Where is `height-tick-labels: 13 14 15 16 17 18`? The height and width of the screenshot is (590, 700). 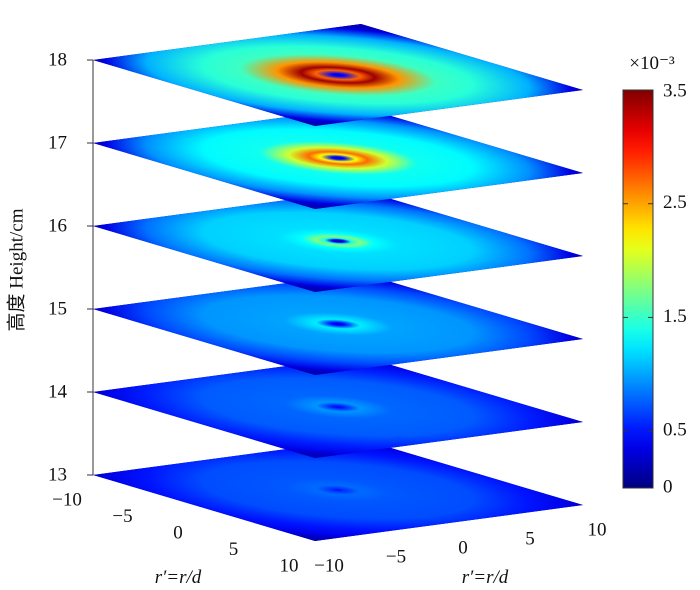 height-tick-labels: 13 14 15 16 17 18 is located at coordinates (58, 267).